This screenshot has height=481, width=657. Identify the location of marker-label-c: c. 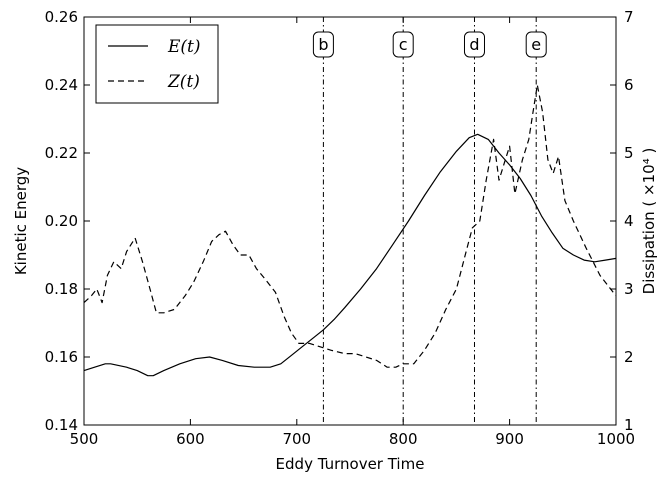
(403, 44).